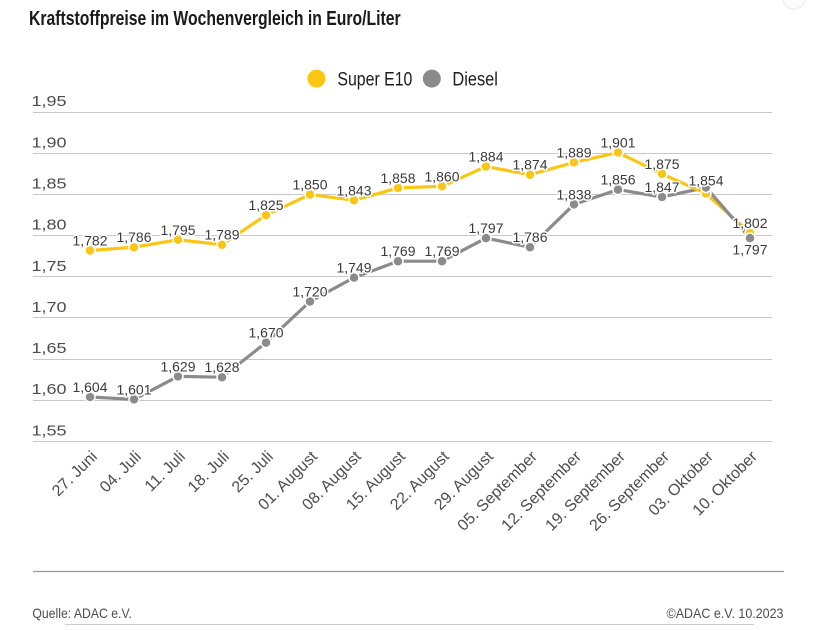 This screenshot has height=630, width=816. I want to click on svg-text: 1,90, so click(49, 142).